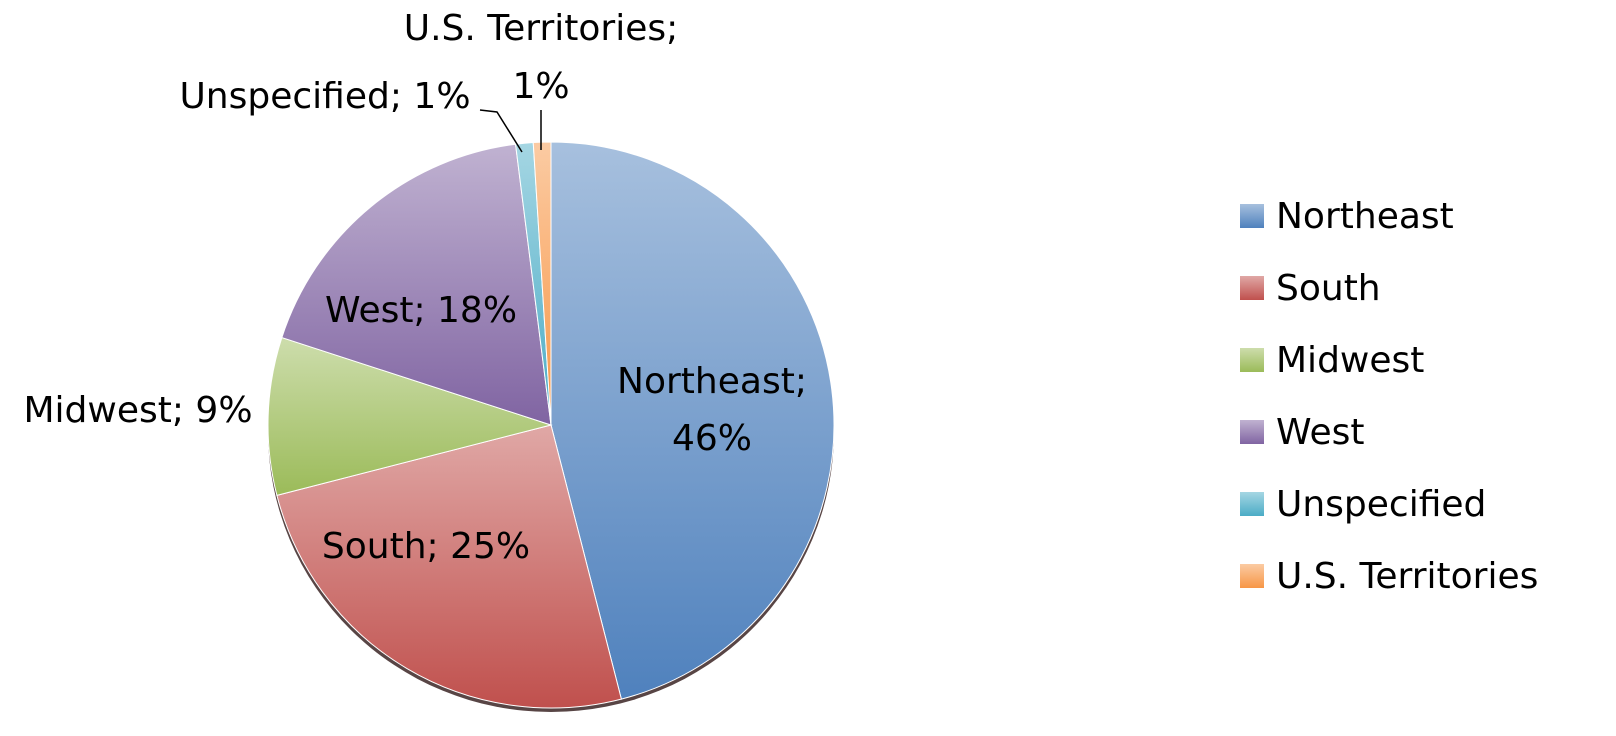  I want to click on data-label-line: 1%, so click(540, 86).